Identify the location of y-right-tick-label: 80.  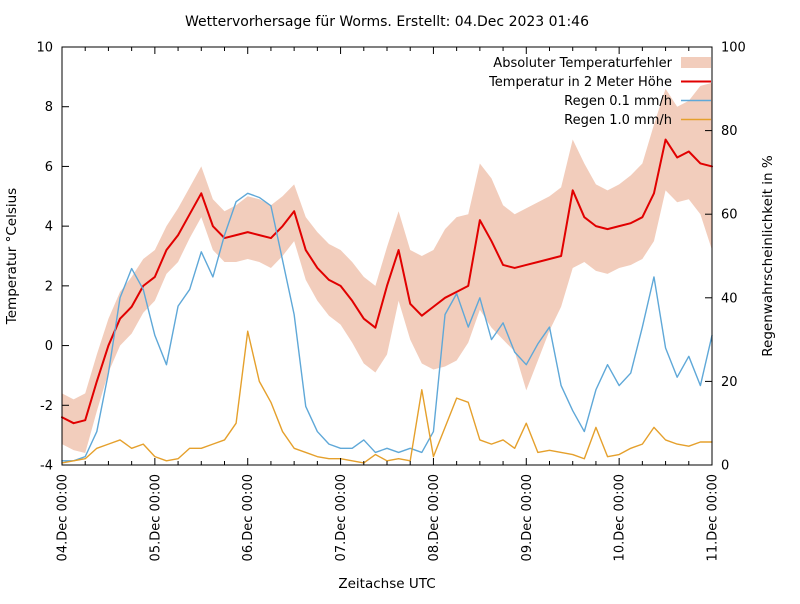
(729, 131).